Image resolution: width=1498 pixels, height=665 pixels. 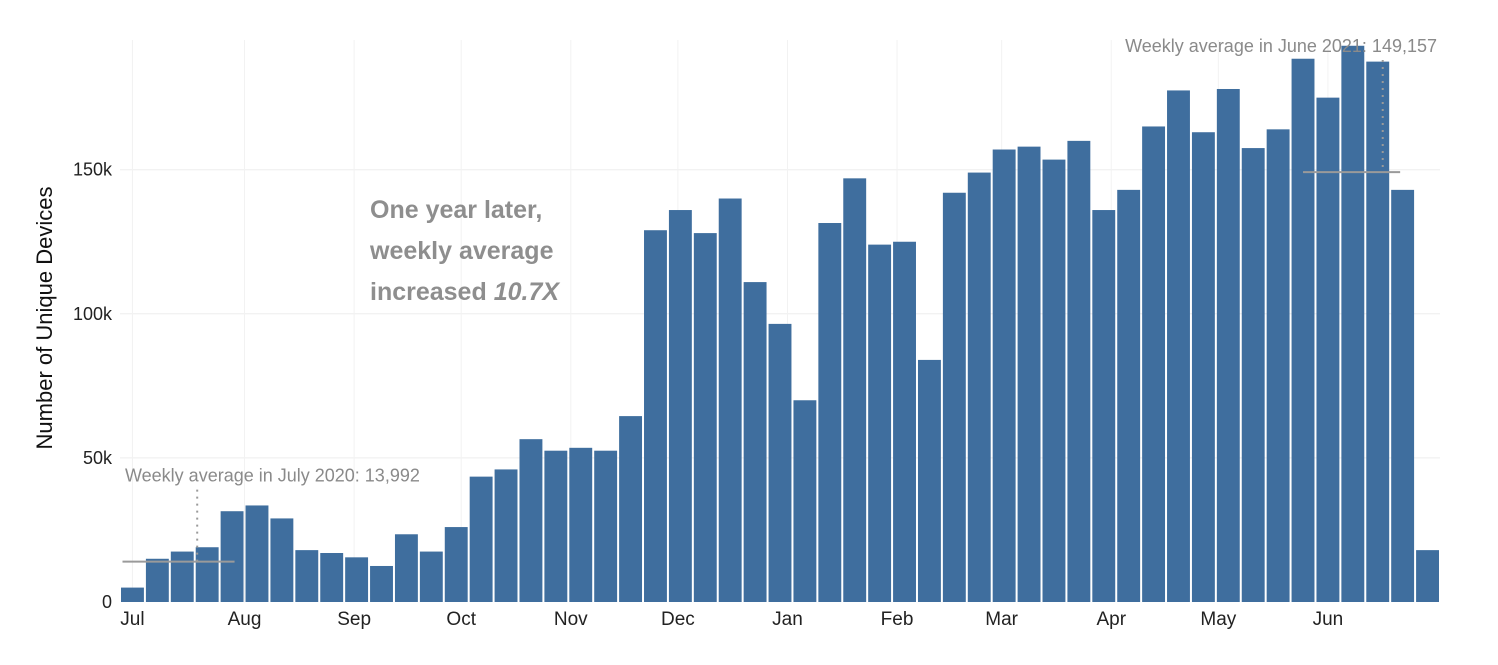 What do you see at coordinates (354, 619) in the screenshot?
I see `x-tick-label: Sep` at bounding box center [354, 619].